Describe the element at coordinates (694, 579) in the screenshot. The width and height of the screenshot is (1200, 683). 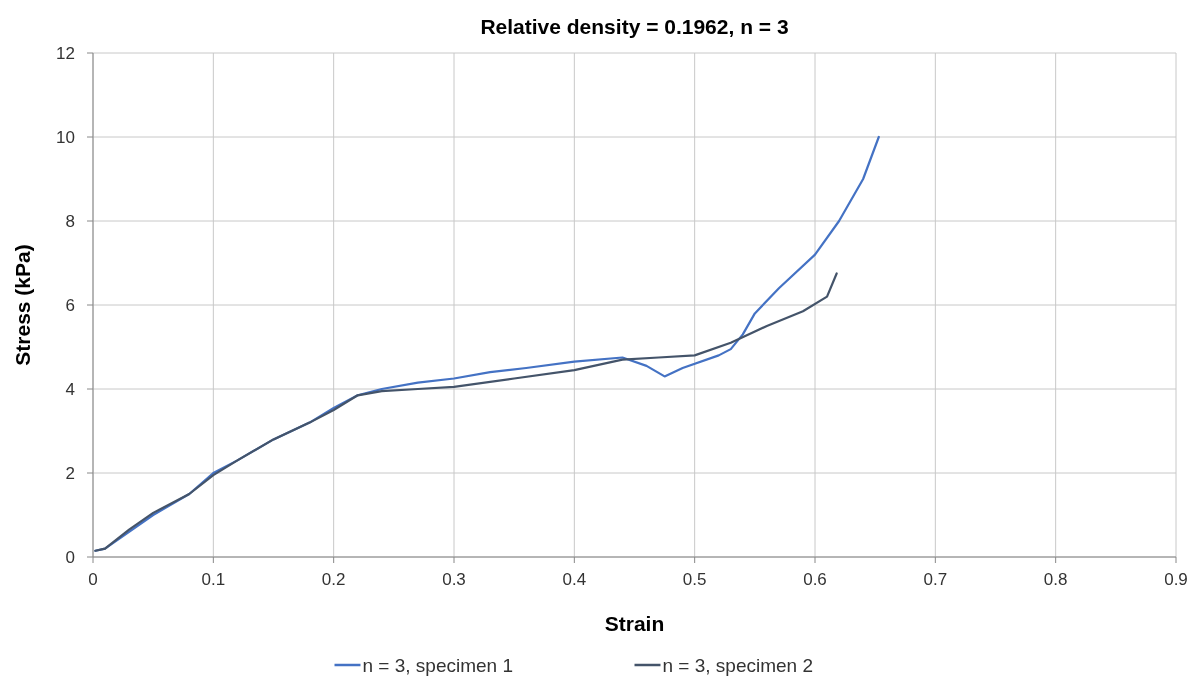
I see `x-tick-label: 0.5` at that location.